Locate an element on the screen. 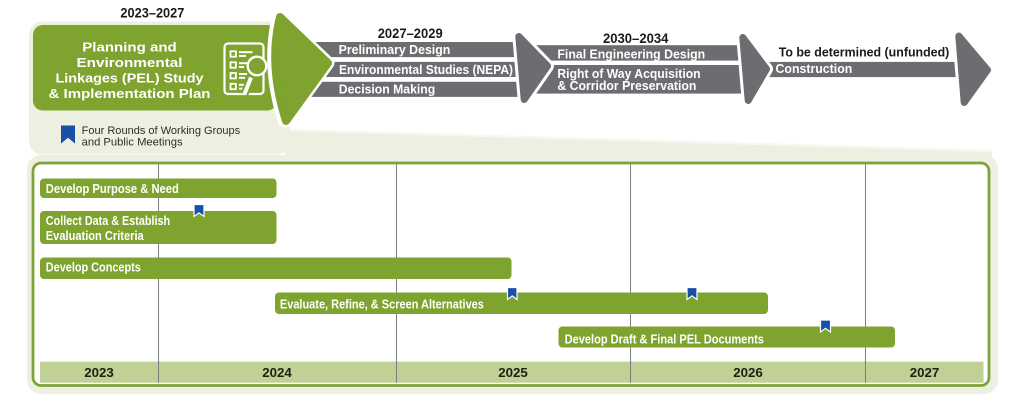 The height and width of the screenshot is (420, 1024). svg-text: 2026 is located at coordinates (748, 372).